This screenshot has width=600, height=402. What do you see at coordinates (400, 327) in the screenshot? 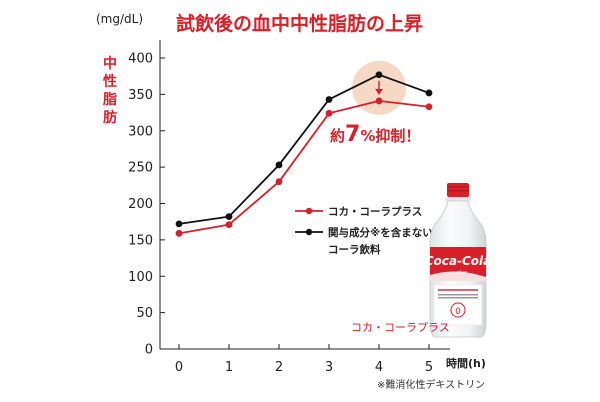
I see `product-label: コカ・コーラプラス` at bounding box center [400, 327].